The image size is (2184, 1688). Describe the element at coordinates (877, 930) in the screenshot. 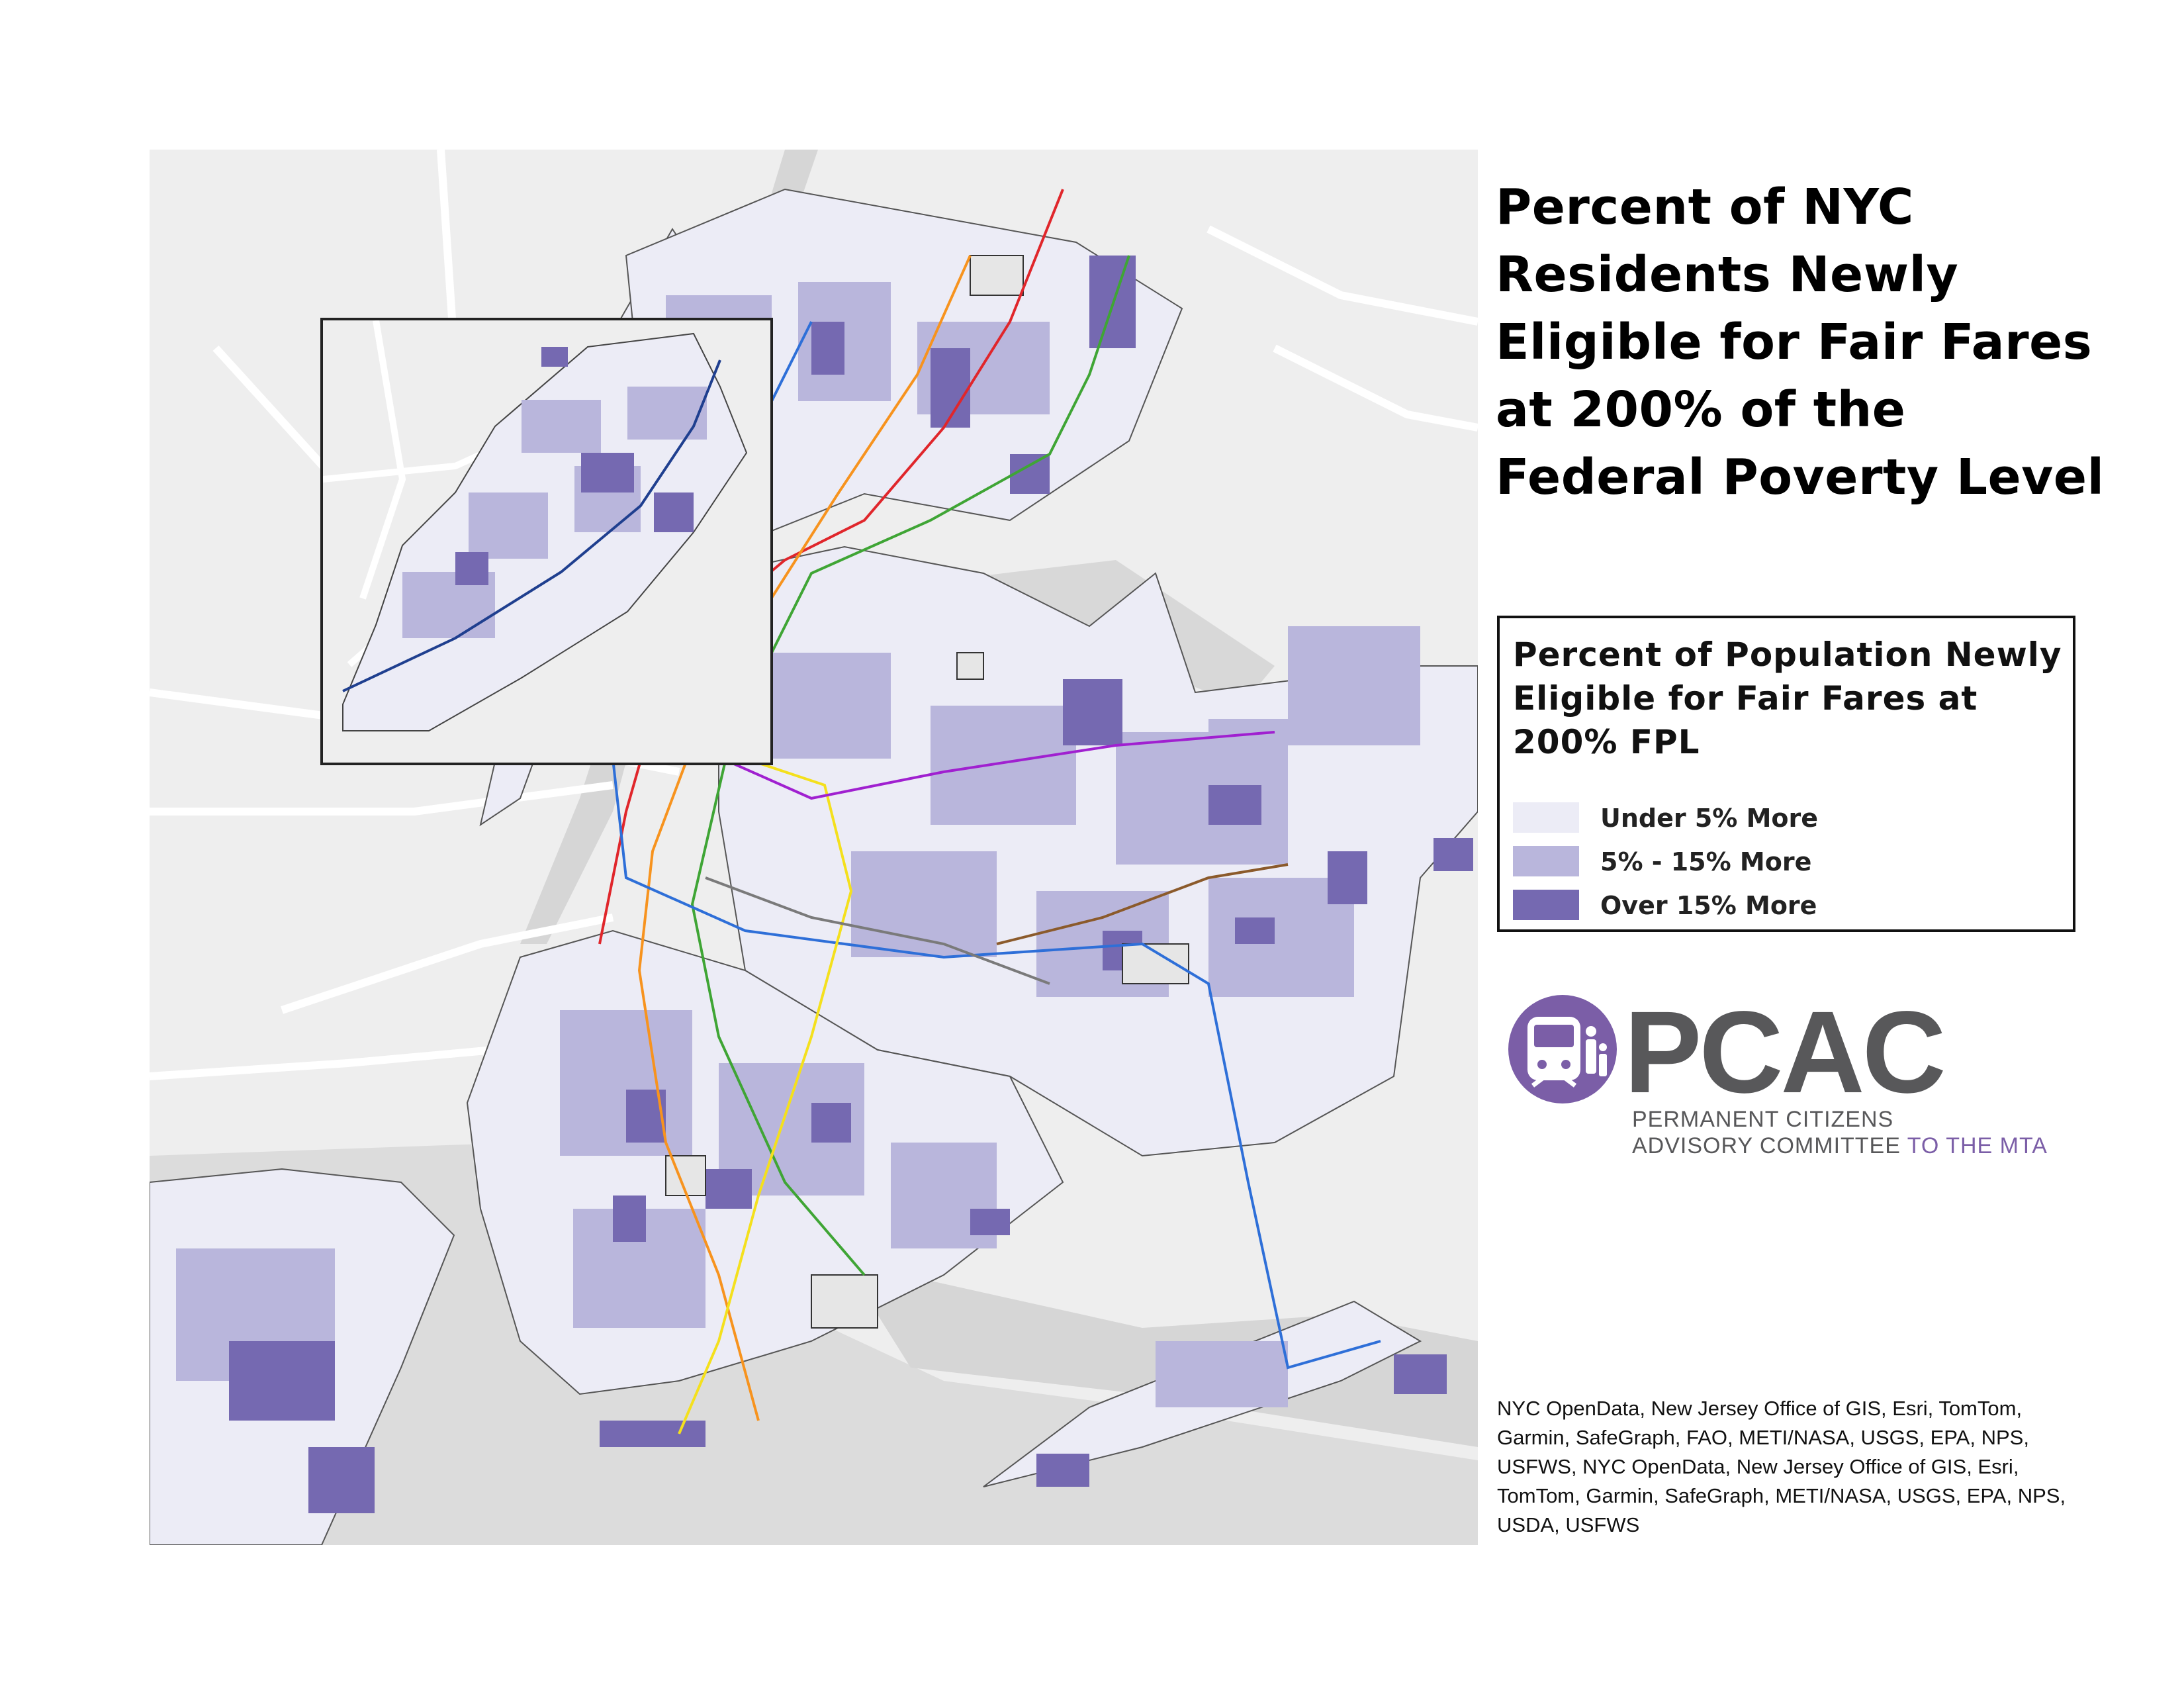

I see `subway-line-gray` at that location.